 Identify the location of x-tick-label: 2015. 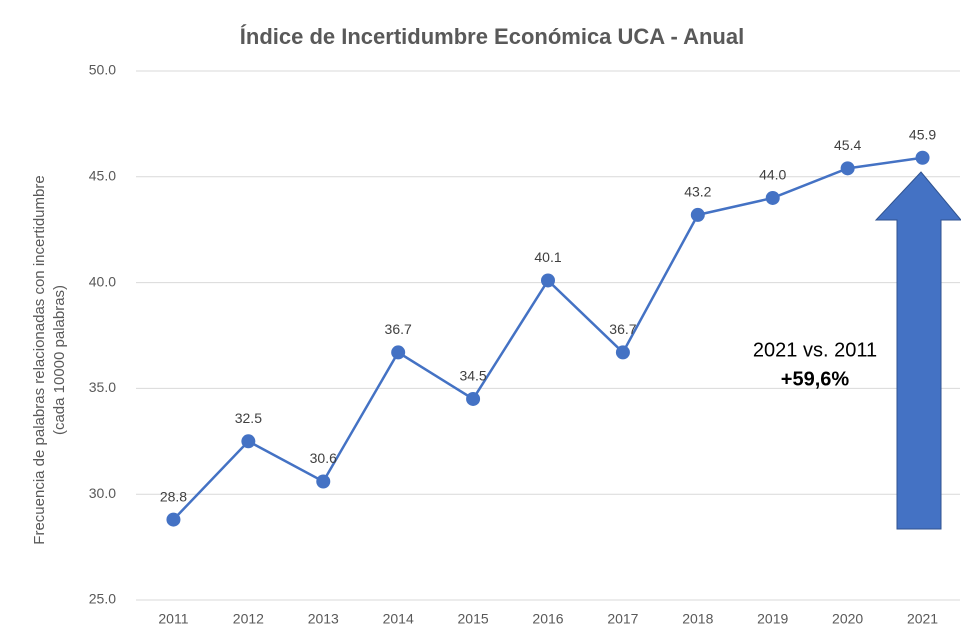
(473, 619).